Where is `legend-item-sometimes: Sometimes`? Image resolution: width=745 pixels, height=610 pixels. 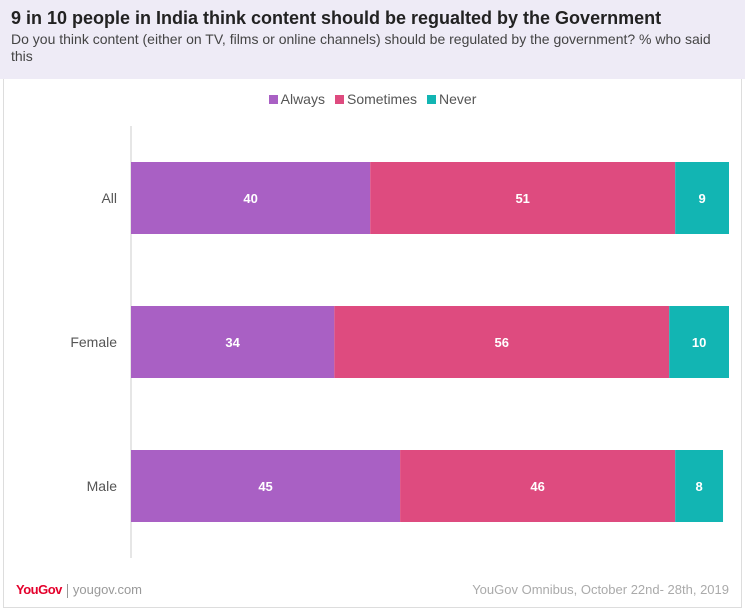 legend-item-sometimes: Sometimes is located at coordinates (376, 99).